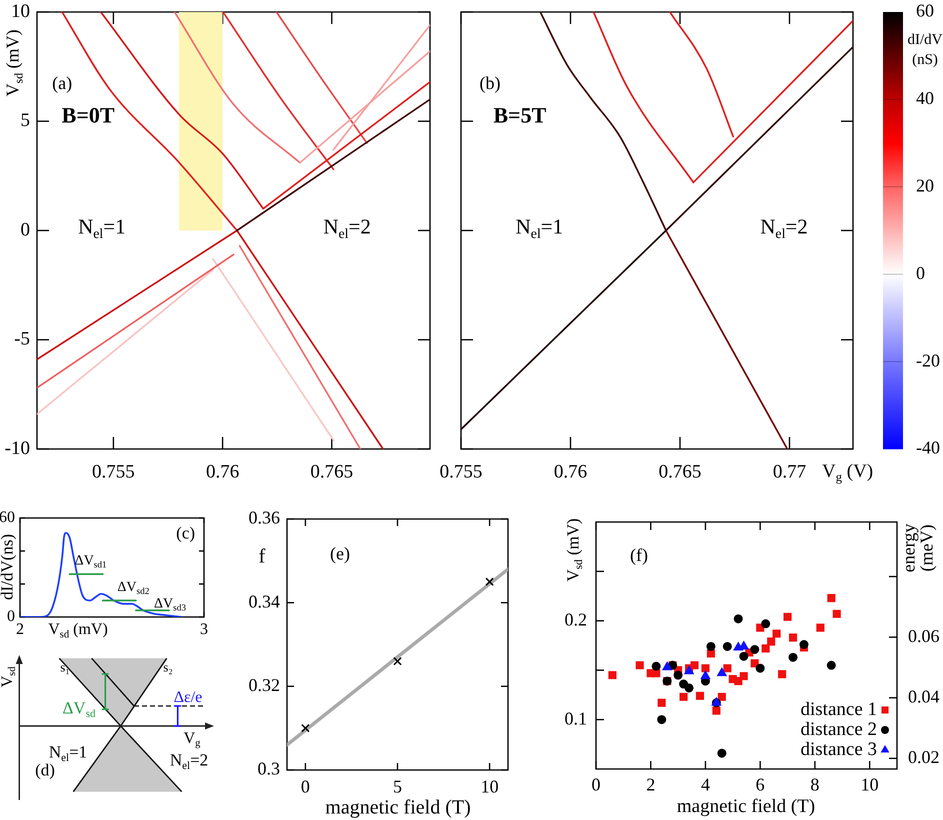 The height and width of the screenshot is (820, 943). What do you see at coordinates (79, 709) in the screenshot?
I see `text: ΔV$_{sd}$` at bounding box center [79, 709].